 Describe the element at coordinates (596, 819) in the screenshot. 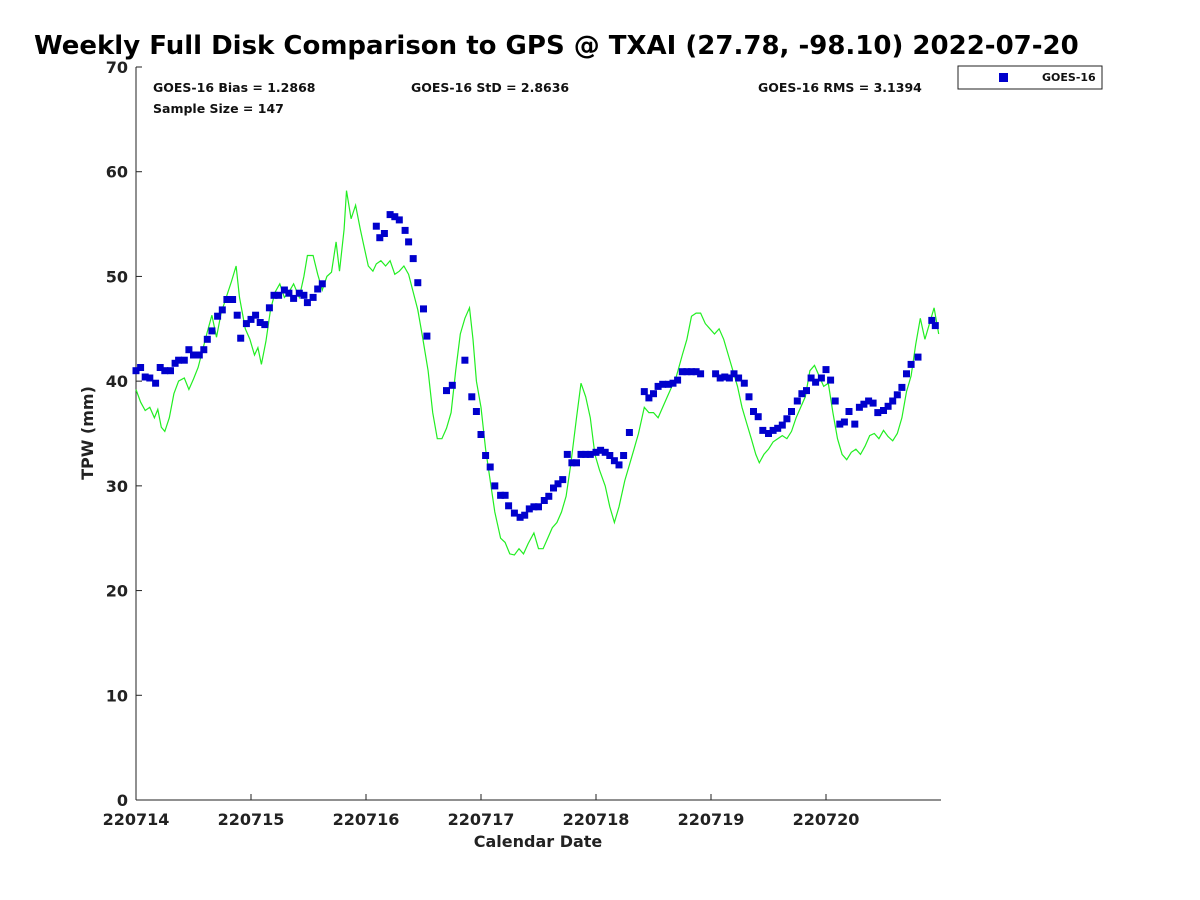

I see `x-tick-label: 220718` at that location.